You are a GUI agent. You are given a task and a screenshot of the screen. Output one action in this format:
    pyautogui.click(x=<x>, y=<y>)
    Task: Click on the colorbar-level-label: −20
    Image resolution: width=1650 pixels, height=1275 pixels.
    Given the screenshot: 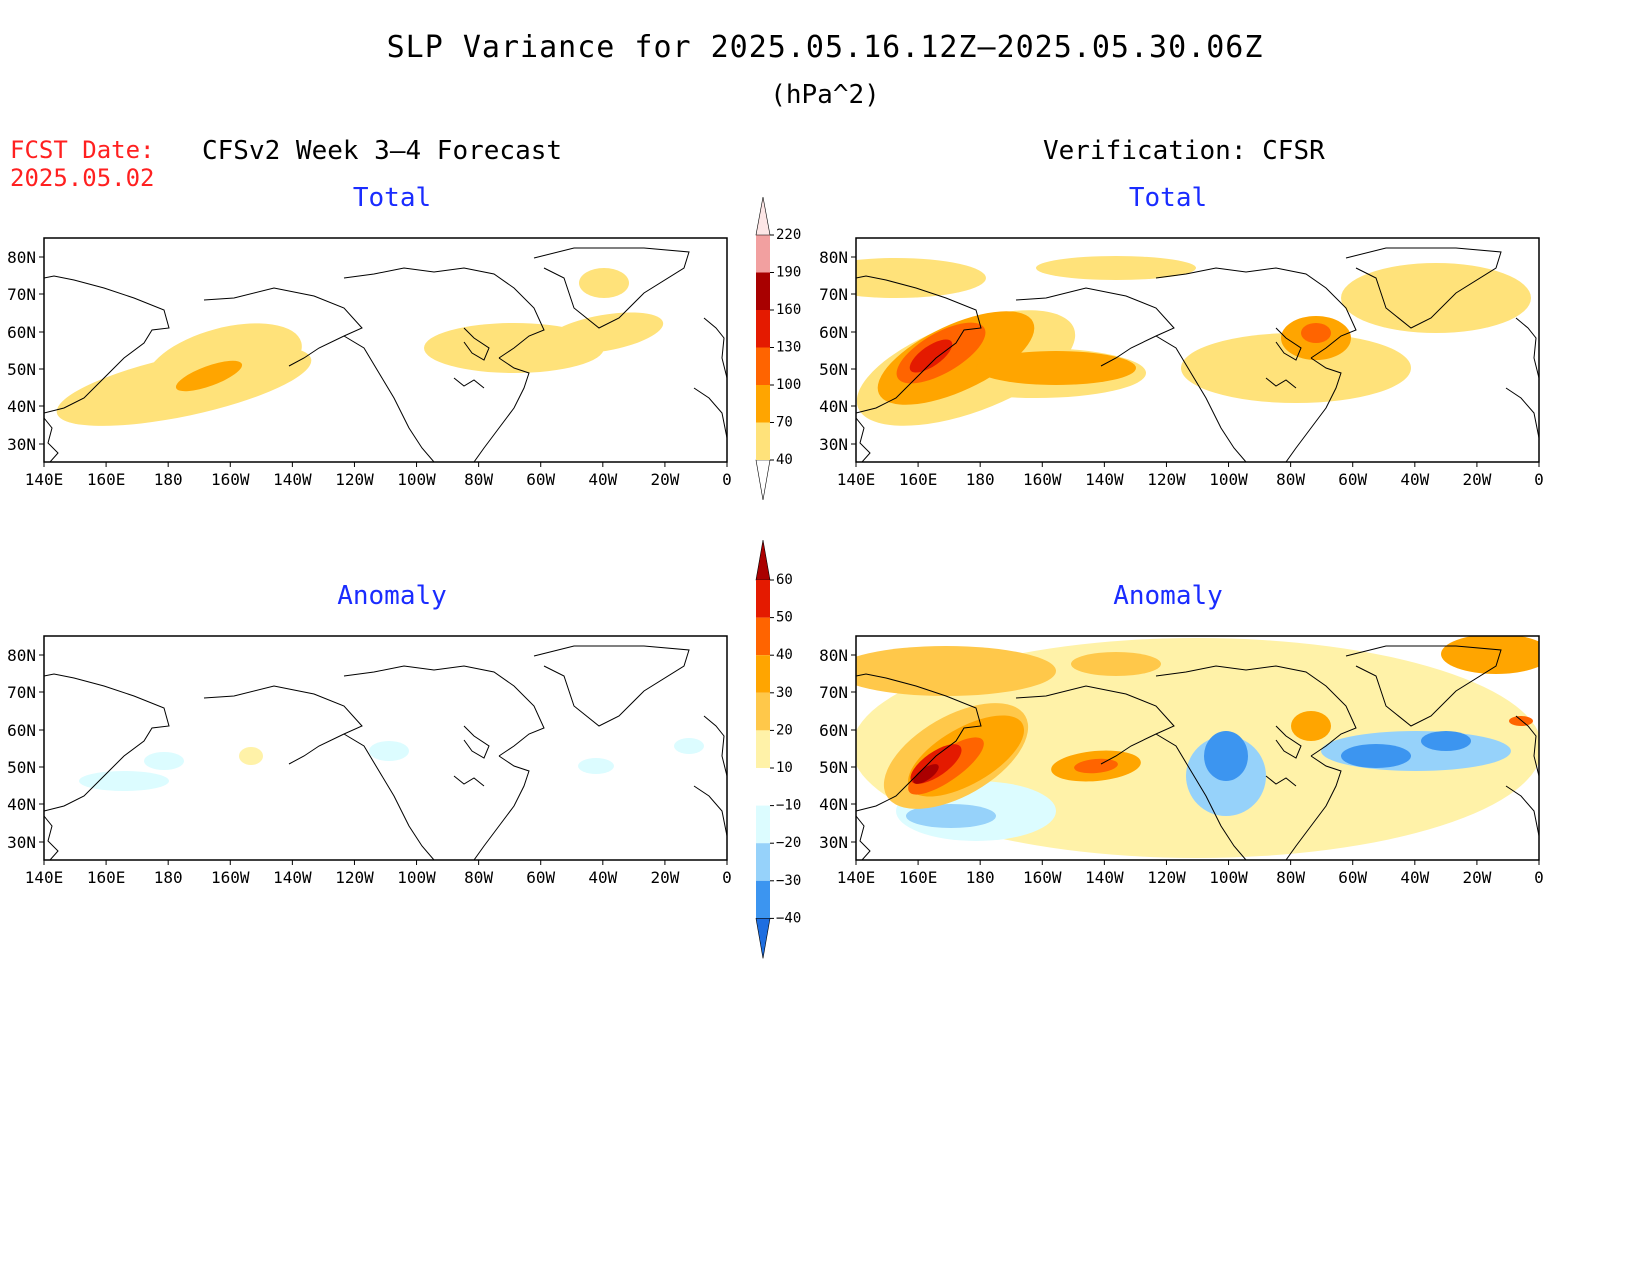 What is the action you would take?
    pyautogui.click(x=788, y=843)
    